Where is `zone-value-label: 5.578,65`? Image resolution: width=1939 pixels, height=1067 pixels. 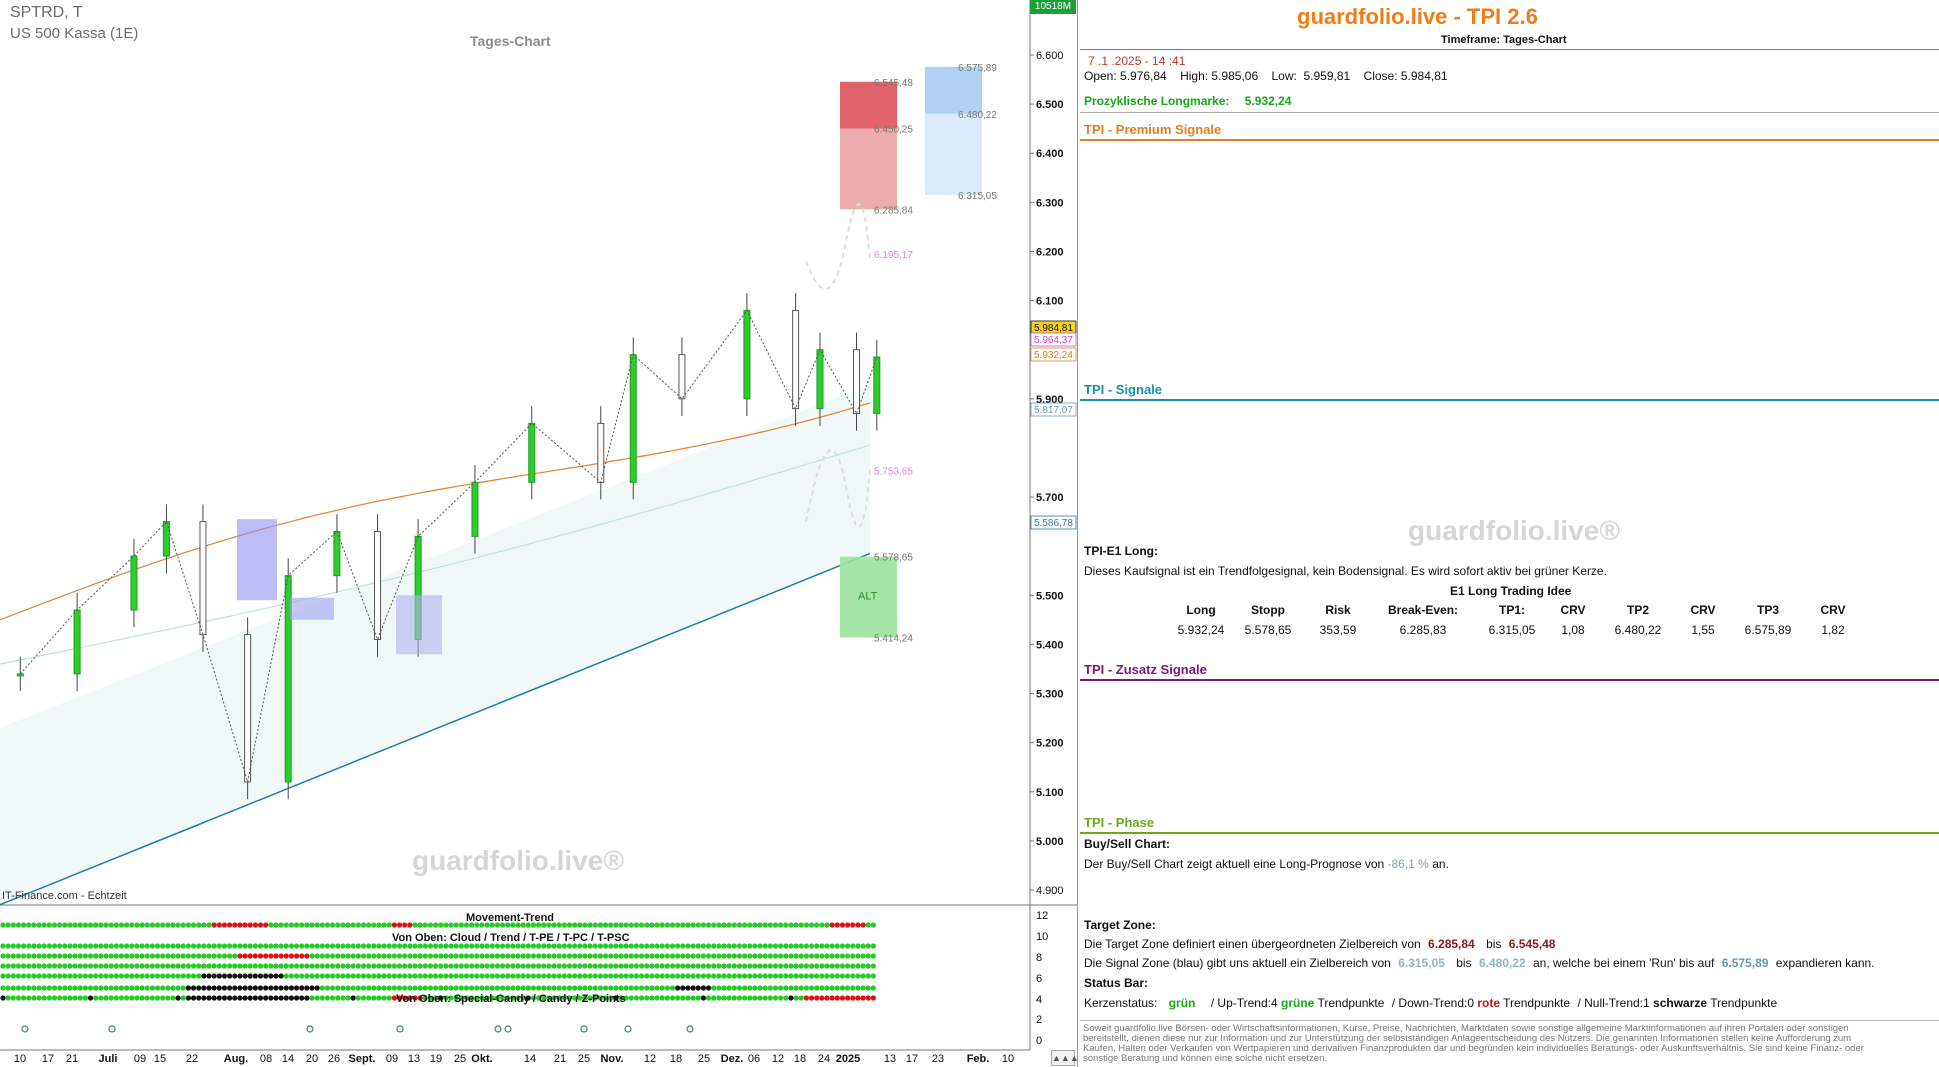 zone-value-label: 5.578,65 is located at coordinates (893, 558).